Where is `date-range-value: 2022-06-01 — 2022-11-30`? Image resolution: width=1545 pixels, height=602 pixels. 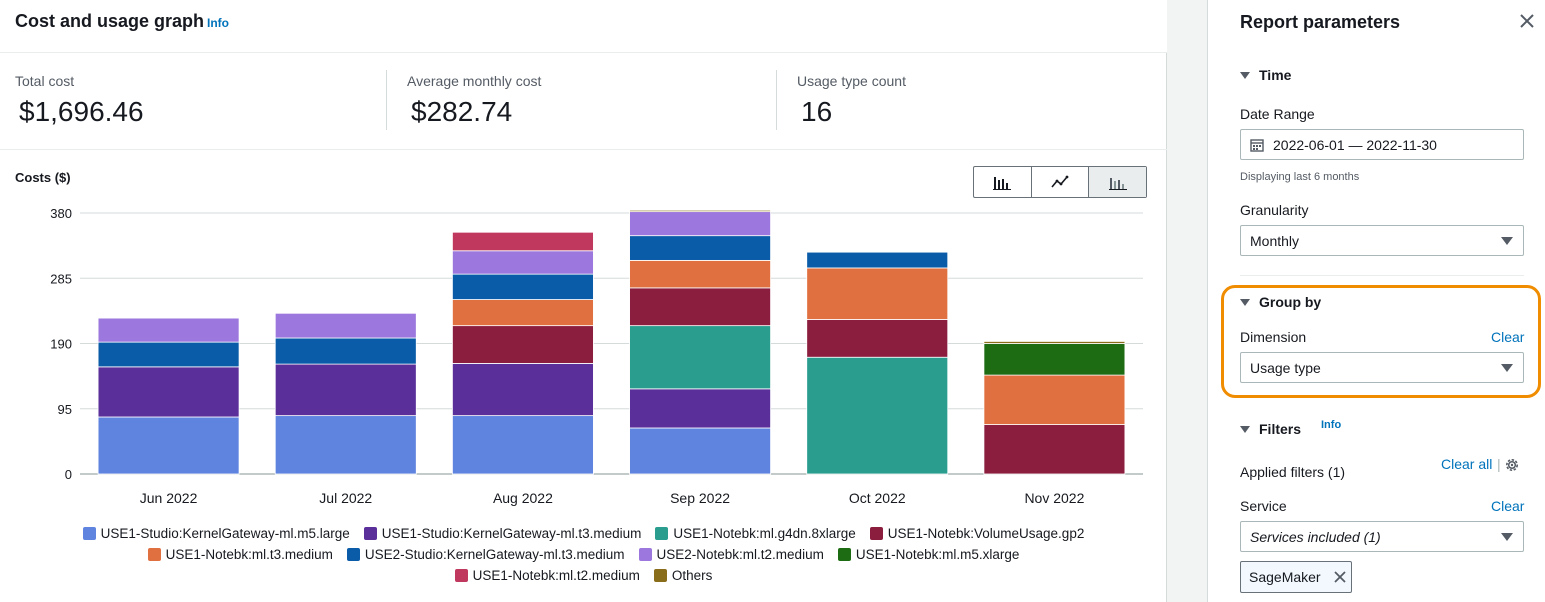 date-range-value: 2022-06-01 — 2022-11-30 is located at coordinates (1355, 144).